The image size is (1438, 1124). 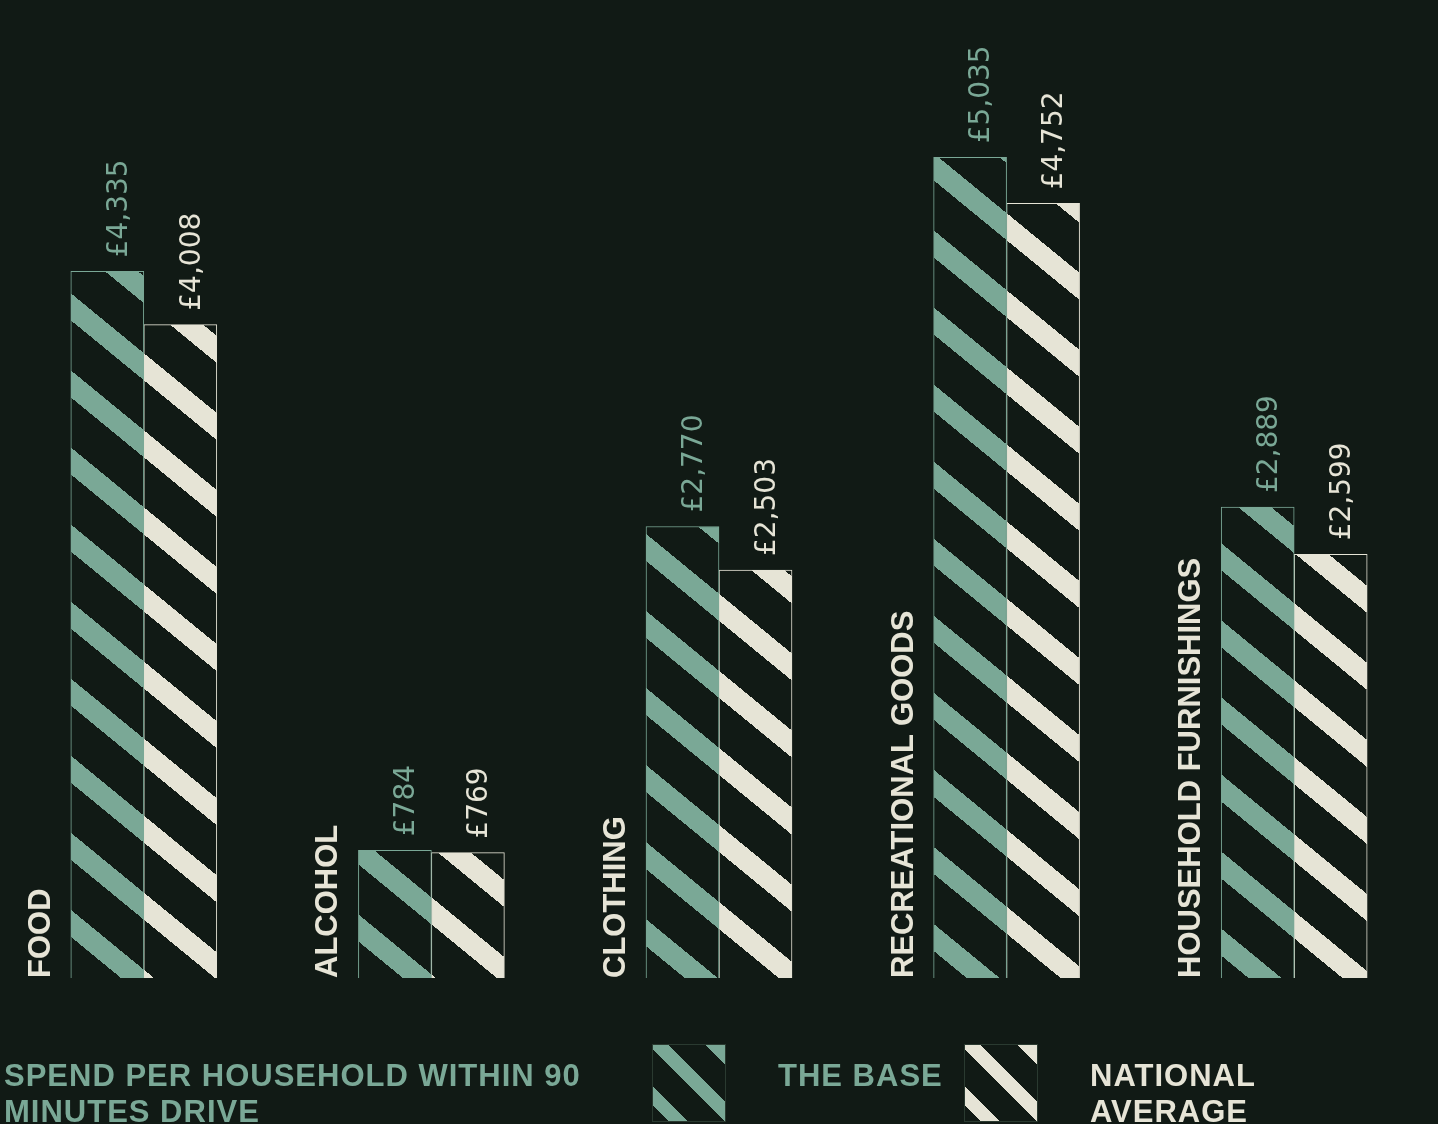 What do you see at coordinates (405, 800) in the screenshot?
I see `data-label: £784` at bounding box center [405, 800].